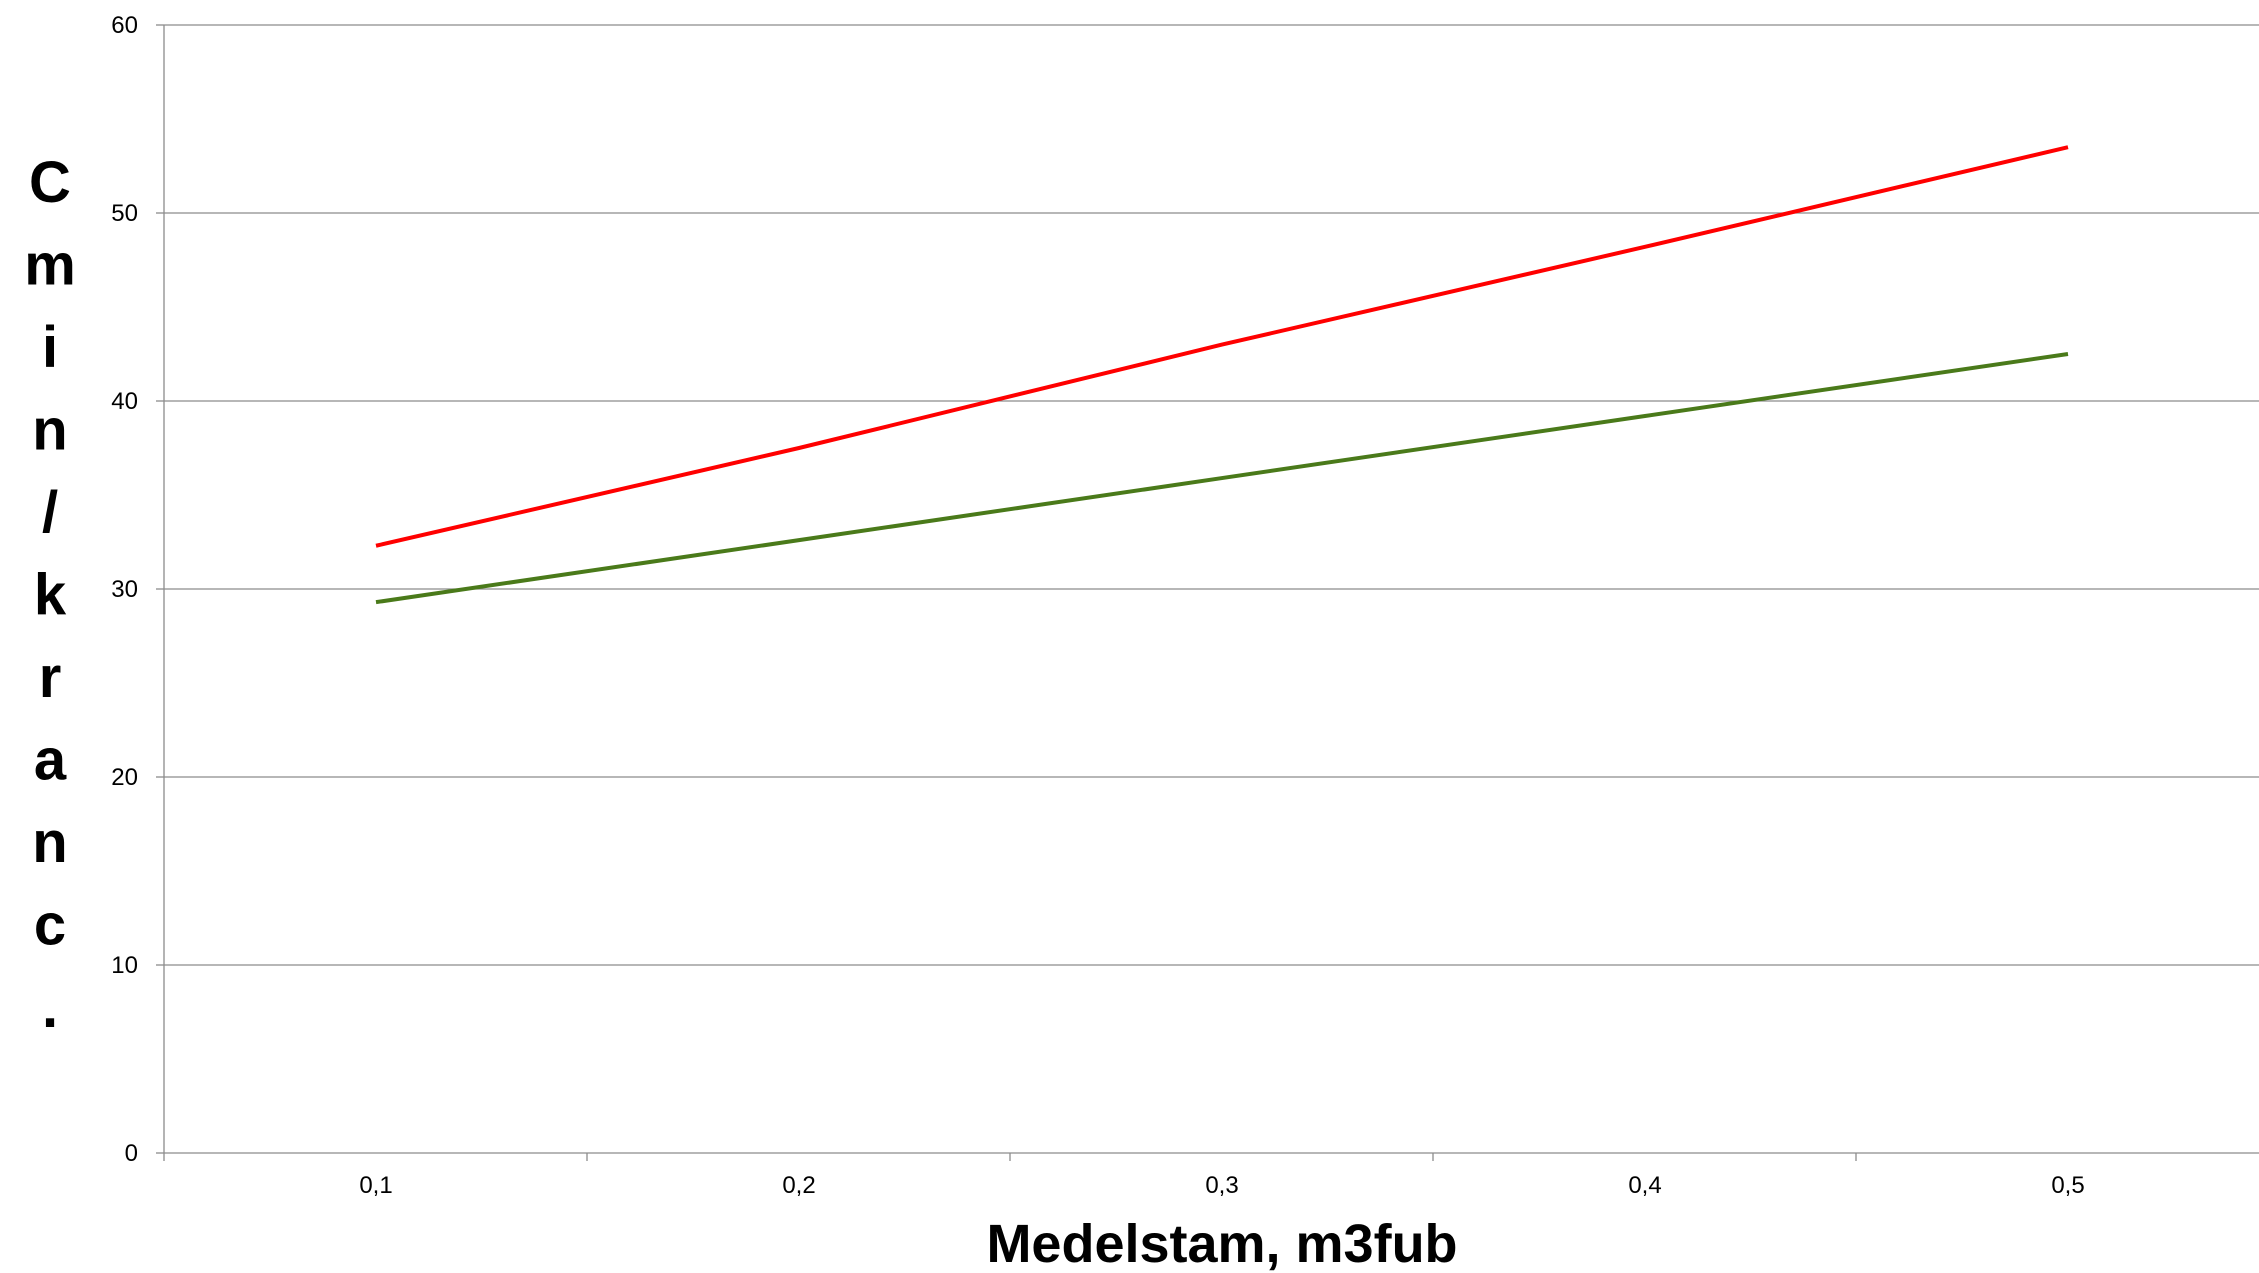 The image size is (2259, 1273). I want to click on y-tick-label: 60, so click(124, 25).